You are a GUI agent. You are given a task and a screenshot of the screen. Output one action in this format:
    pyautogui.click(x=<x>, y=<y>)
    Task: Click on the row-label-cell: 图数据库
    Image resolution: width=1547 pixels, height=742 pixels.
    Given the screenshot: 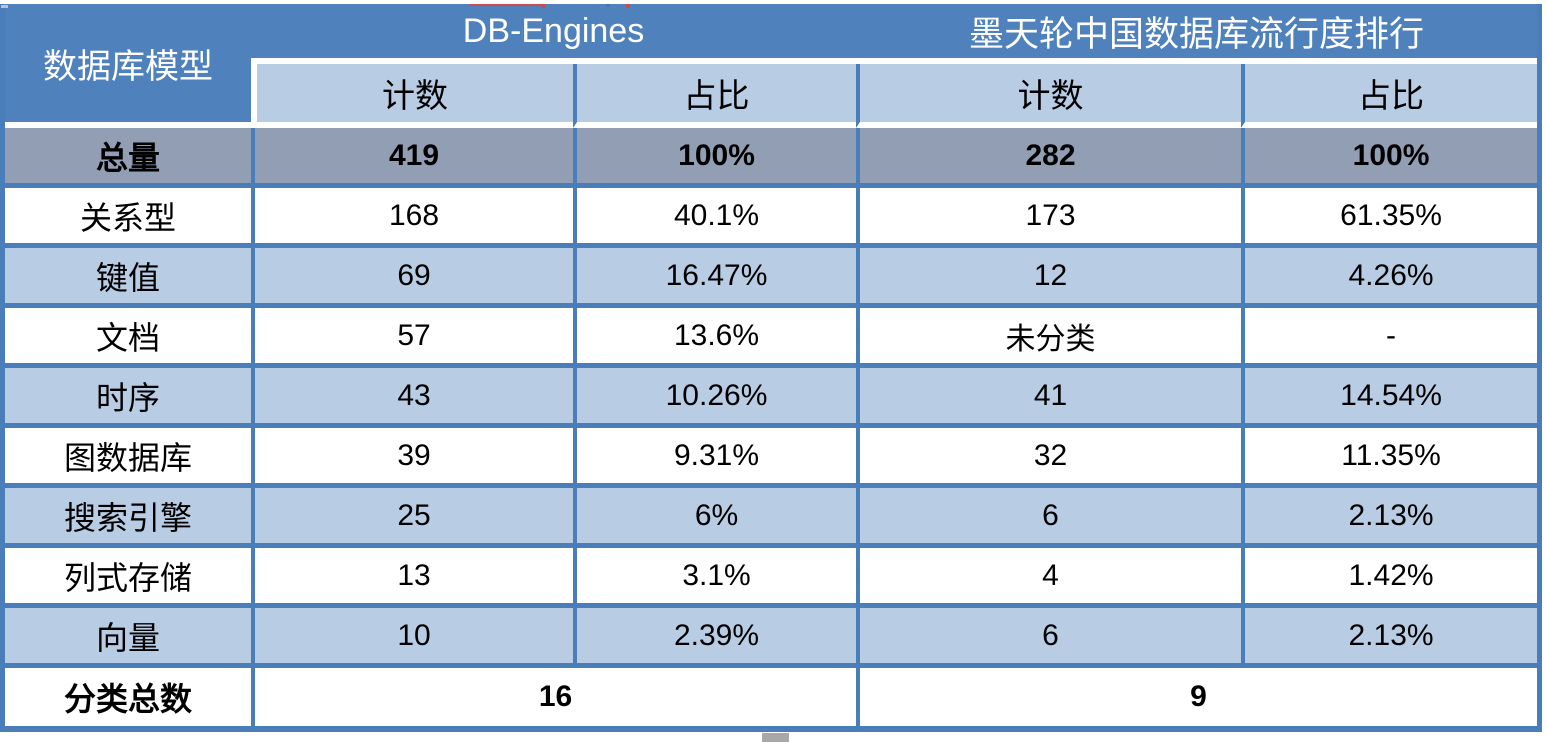 What is the action you would take?
    pyautogui.click(x=128, y=458)
    